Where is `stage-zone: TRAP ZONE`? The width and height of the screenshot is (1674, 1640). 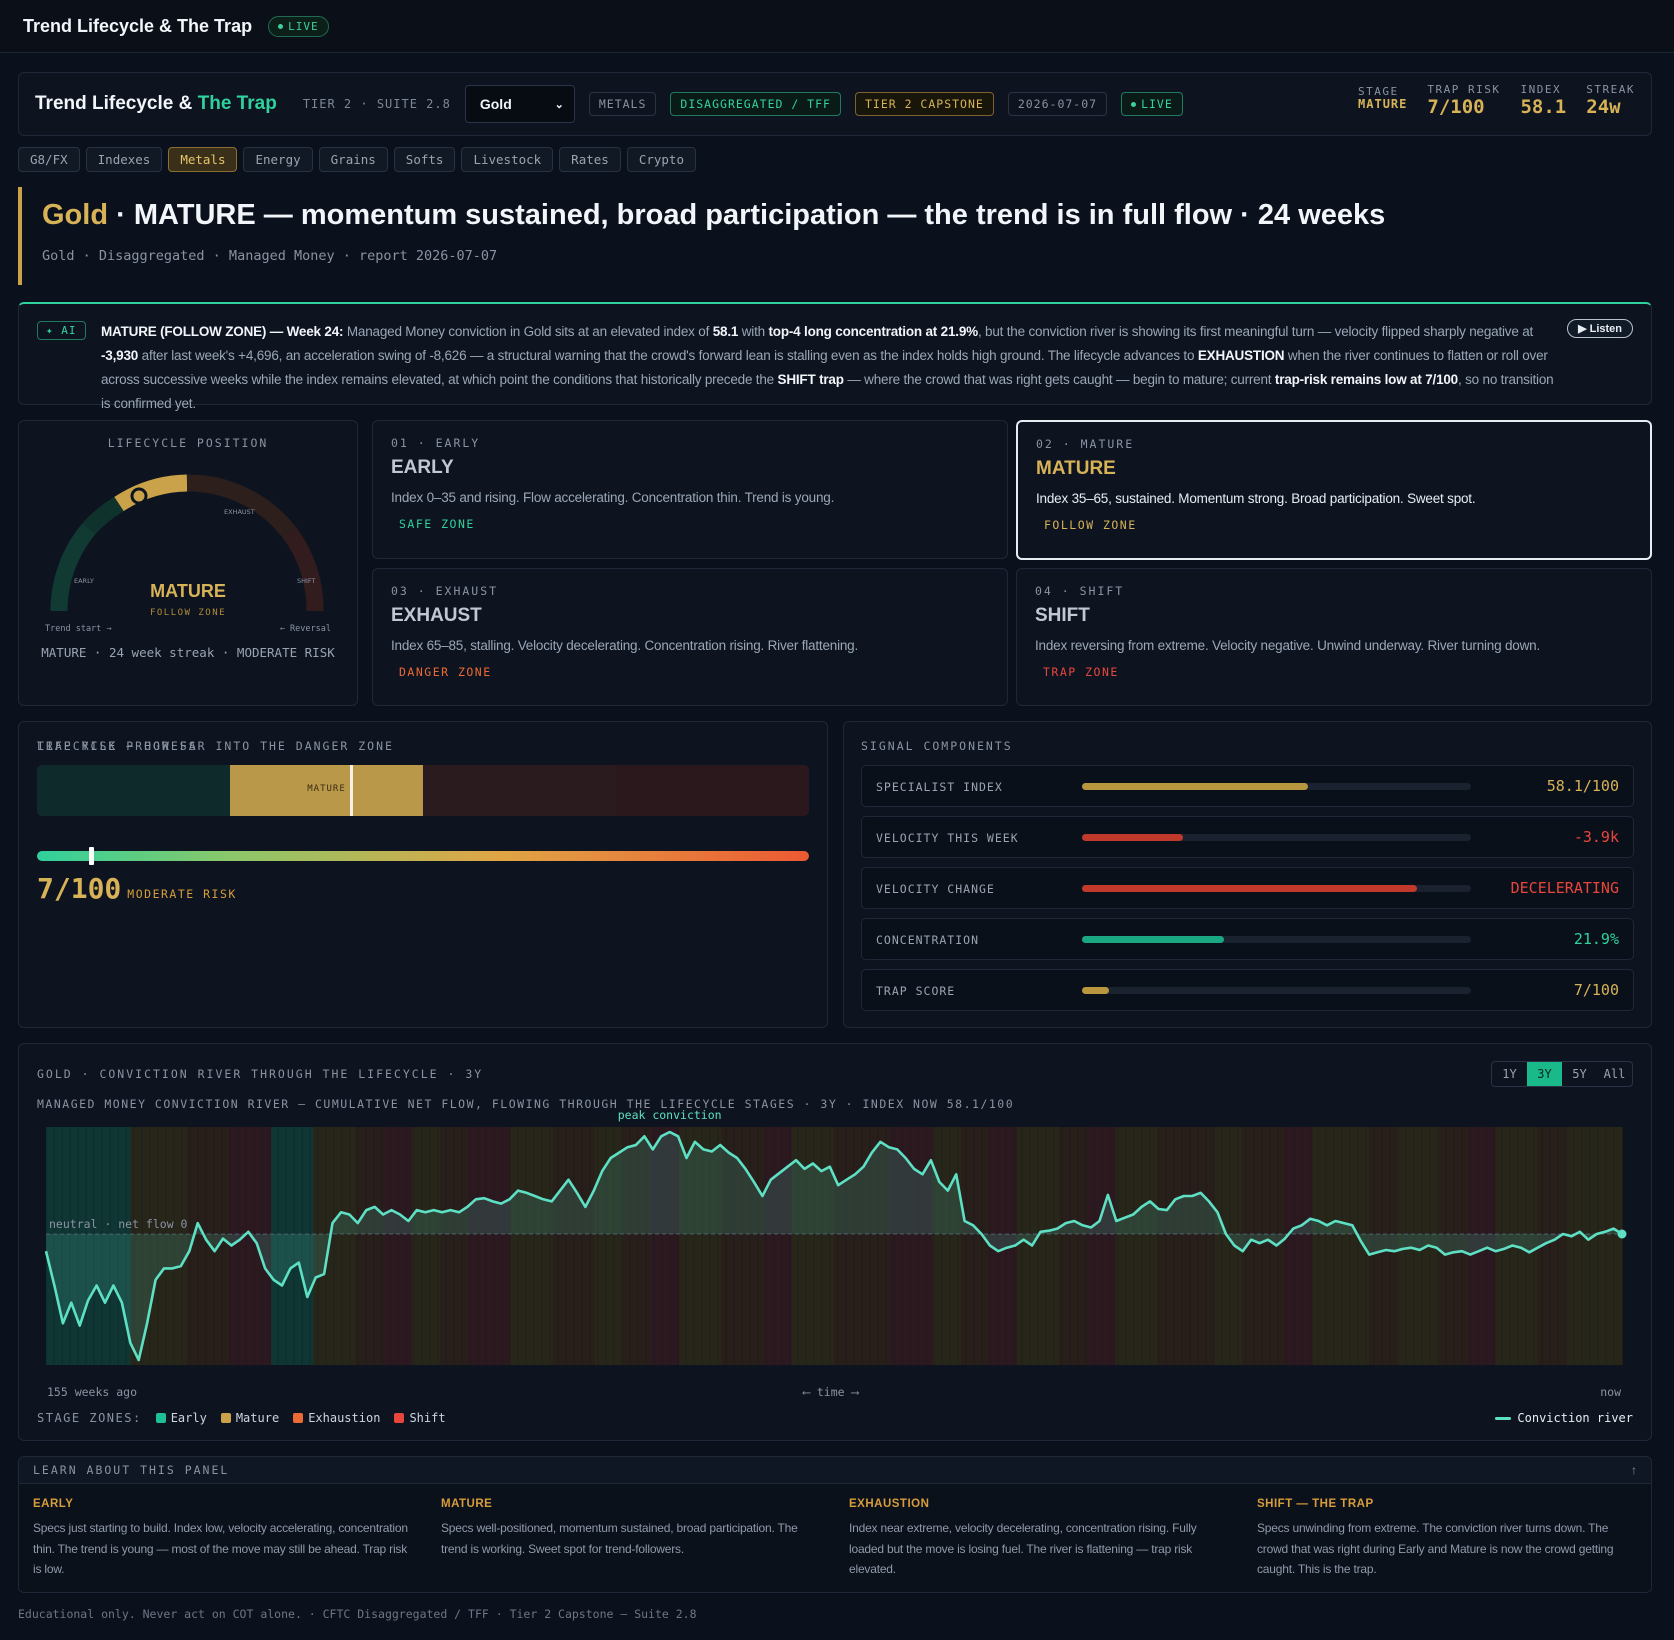 stage-zone: TRAP ZONE is located at coordinates (1081, 672).